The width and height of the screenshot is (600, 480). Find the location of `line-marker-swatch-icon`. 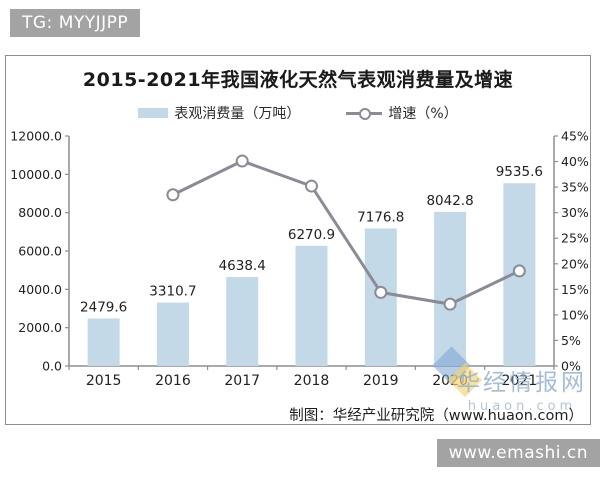

line-marker-swatch-icon is located at coordinates (364, 113).